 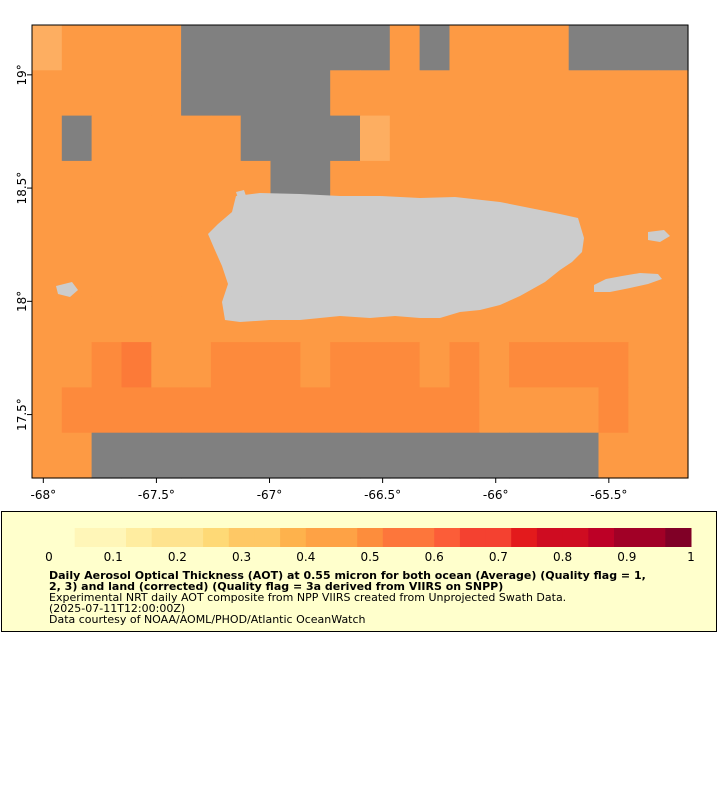 I want to click on y-tick-label: 19°, so click(x=22, y=74).